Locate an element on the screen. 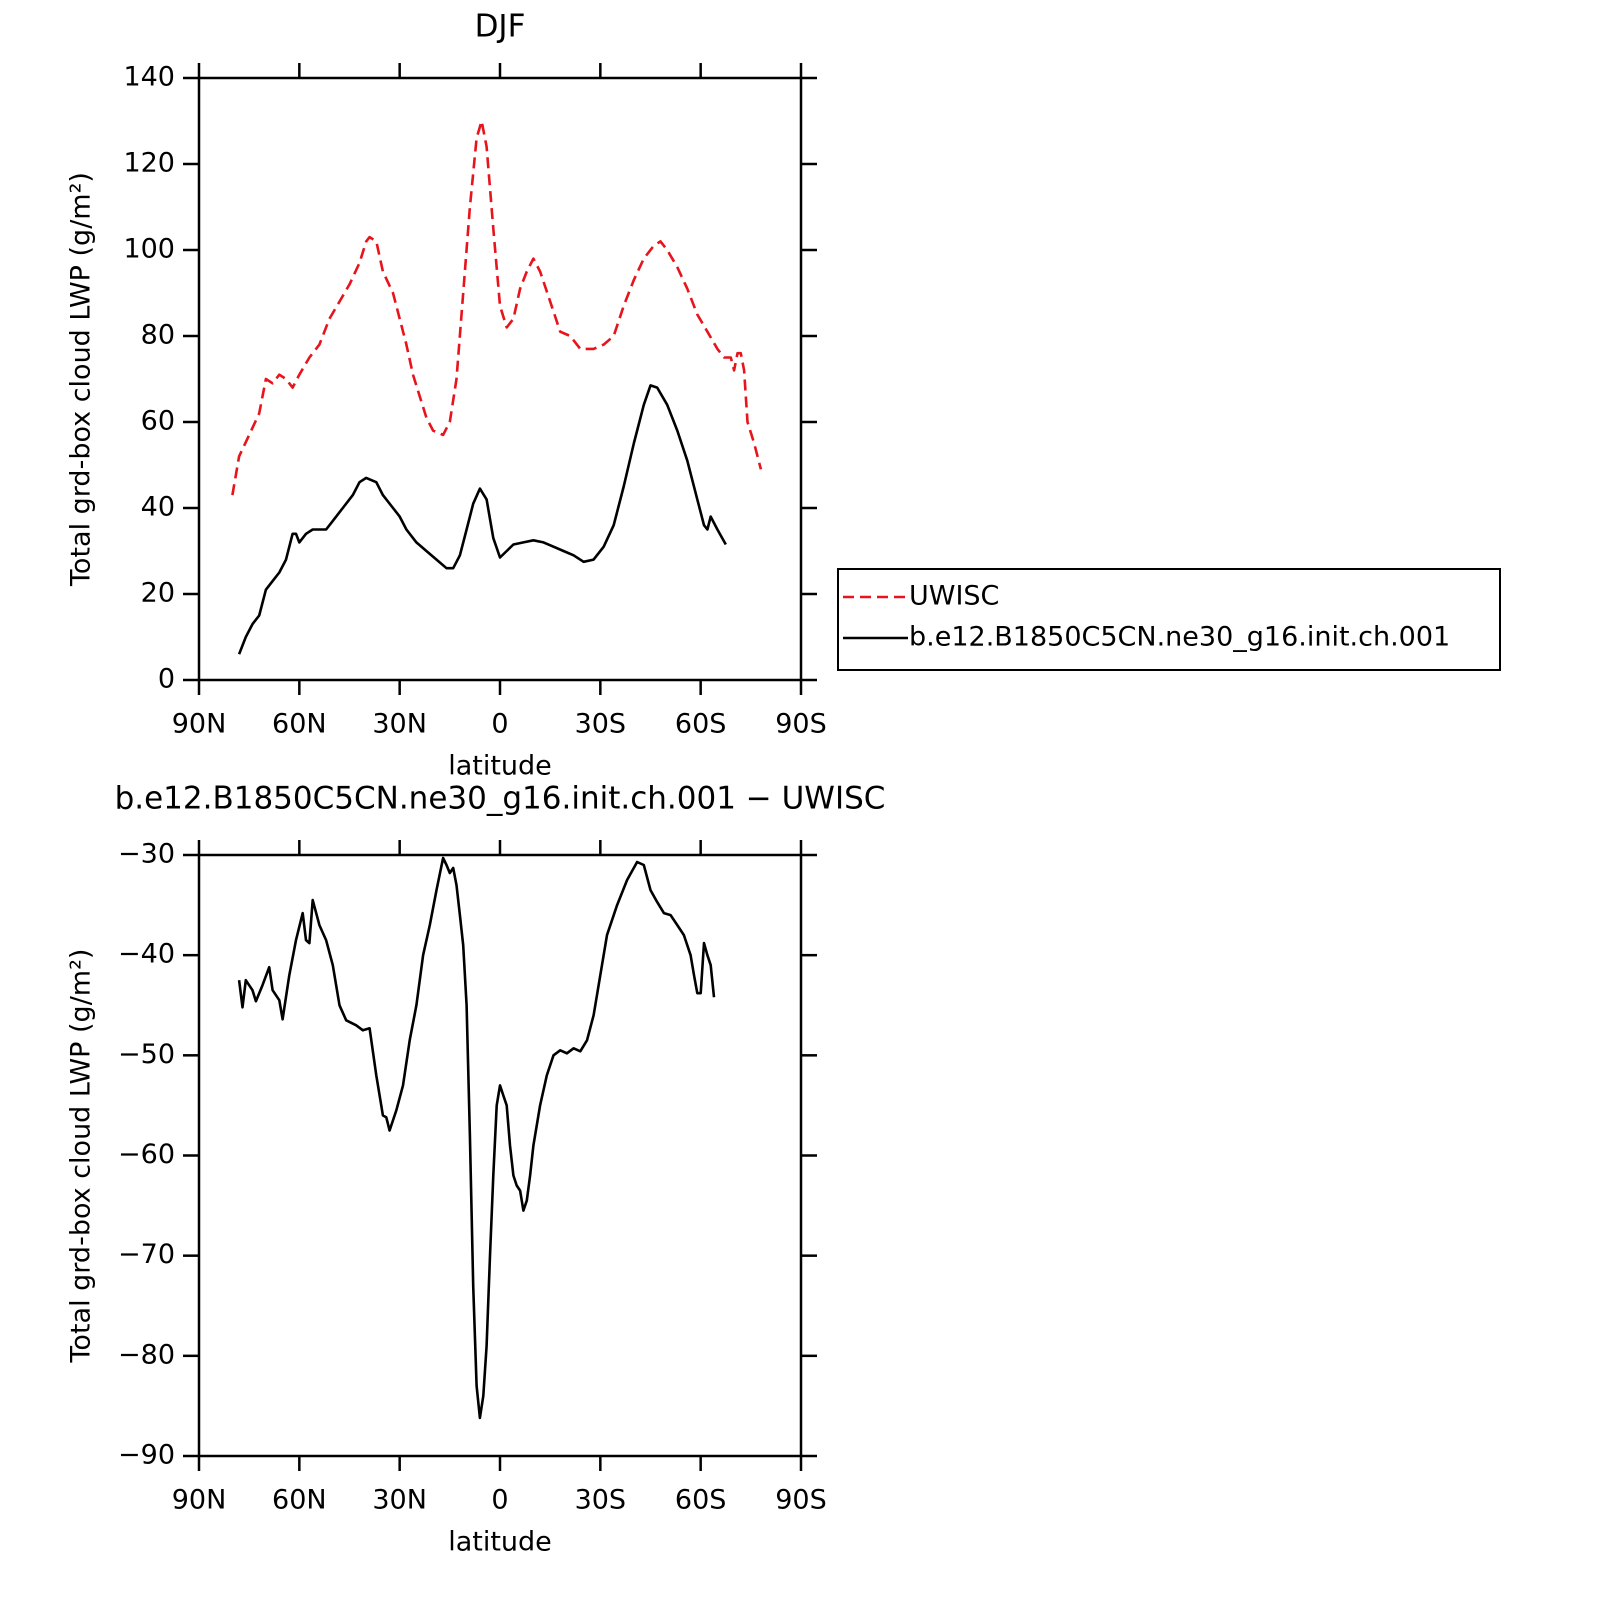 This screenshot has width=1611, height=1612. y-tick-label: −40 is located at coordinates (146, 954).